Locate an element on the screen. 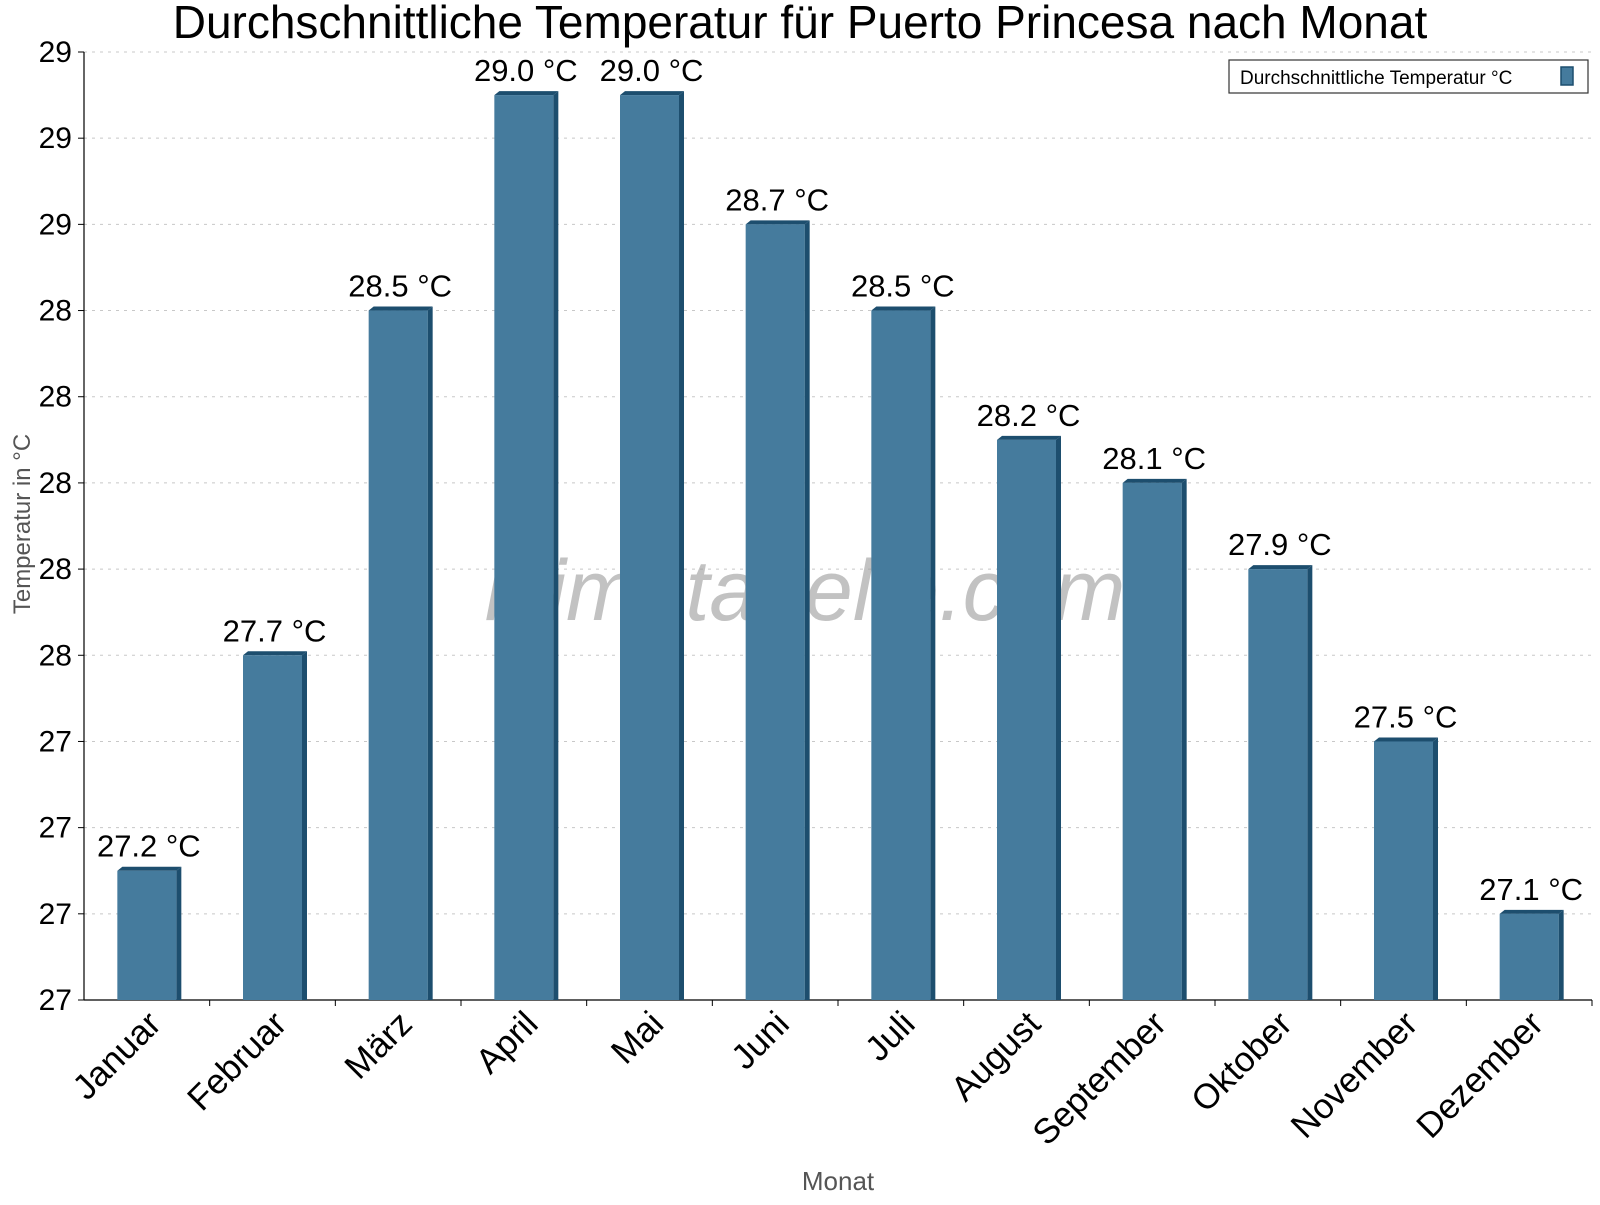 The width and height of the screenshot is (1600, 1205). x-axis-label: Monat is located at coordinates (838, 1181).